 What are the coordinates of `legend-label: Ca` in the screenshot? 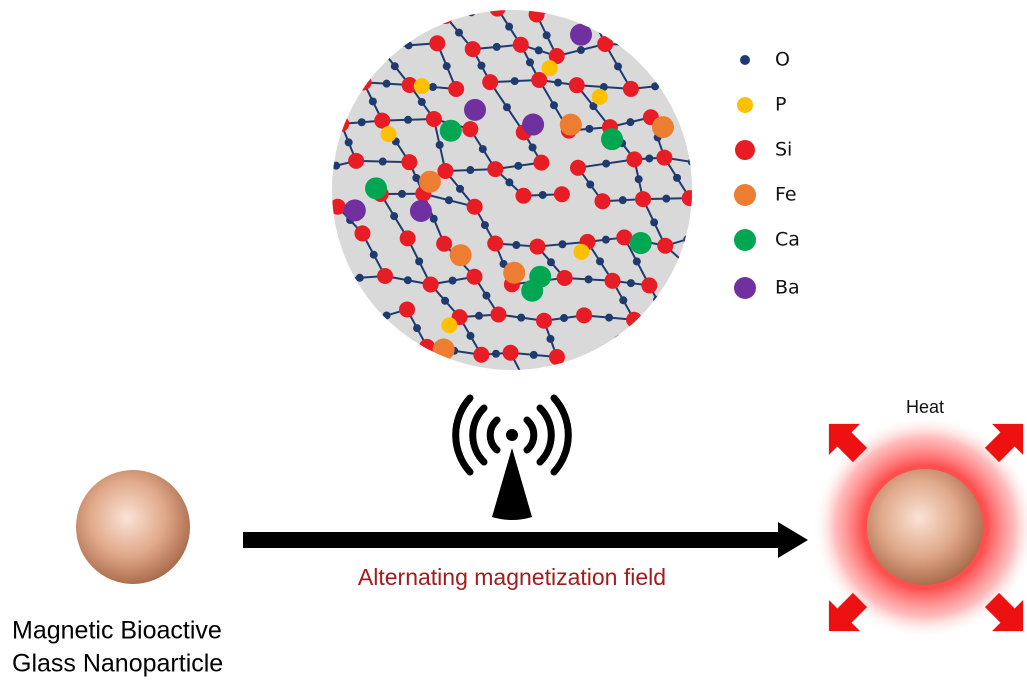 It's located at (787, 240).